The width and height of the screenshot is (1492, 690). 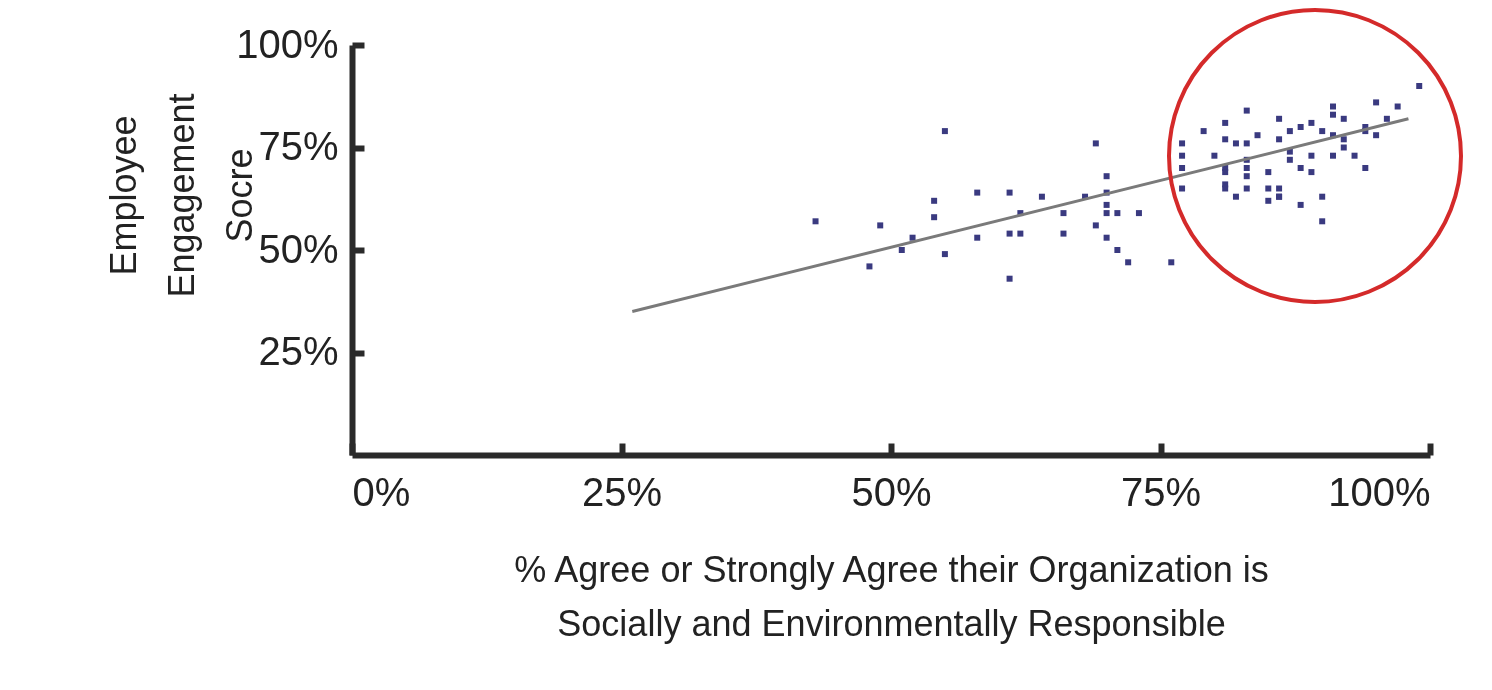 What do you see at coordinates (181, 195) in the screenshot?
I see `y-axis-title: Employee Engagement Socre` at bounding box center [181, 195].